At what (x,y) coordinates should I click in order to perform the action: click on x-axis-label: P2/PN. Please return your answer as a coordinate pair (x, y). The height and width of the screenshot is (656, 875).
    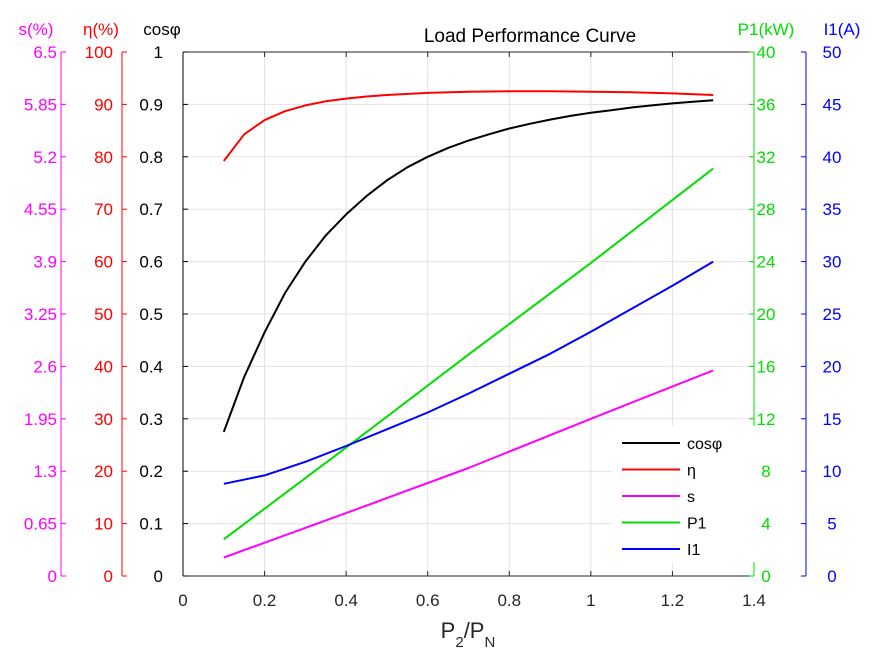
    Looking at the image, I should click on (468, 634).